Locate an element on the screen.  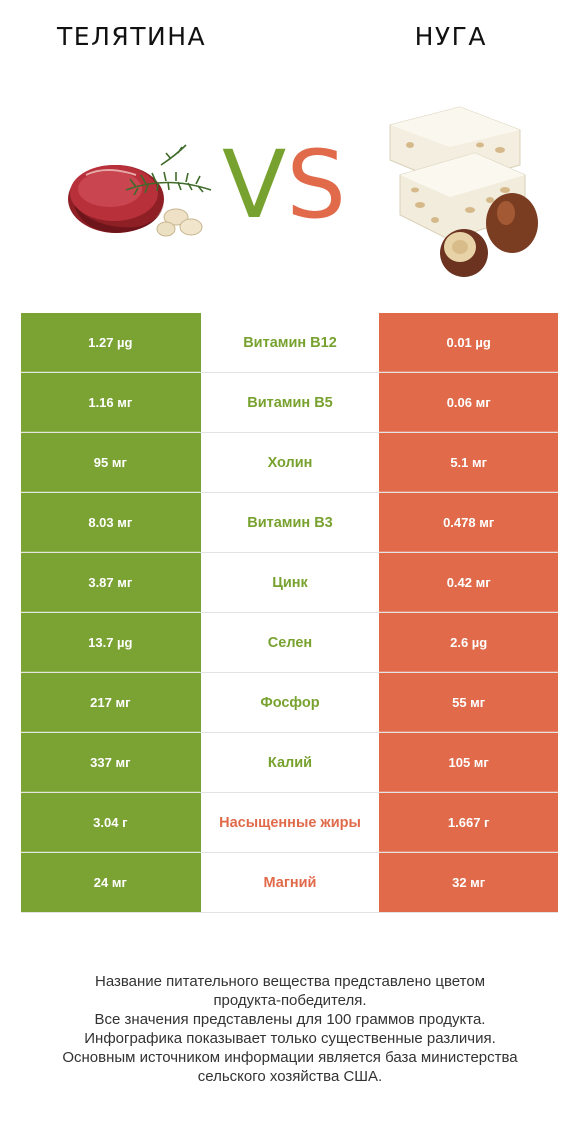
right-product-title: НУГА is located at coordinates (450, 36).